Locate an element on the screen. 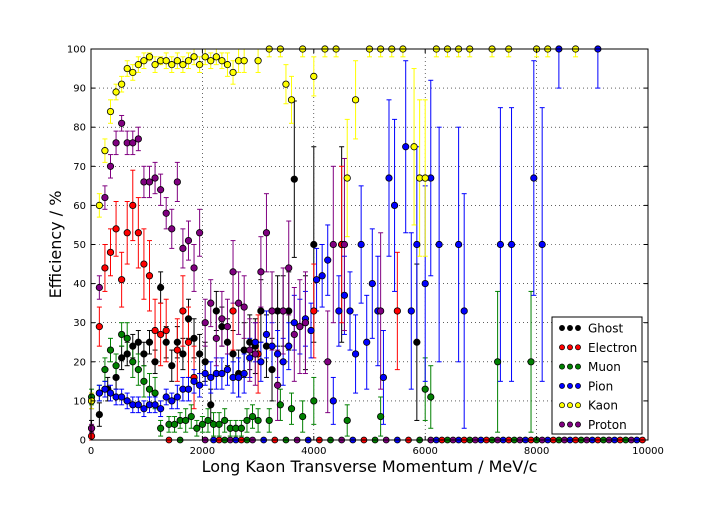 Image resolution: width=720 pixels, height=508 pixels. legend-label: Muon is located at coordinates (604, 367).